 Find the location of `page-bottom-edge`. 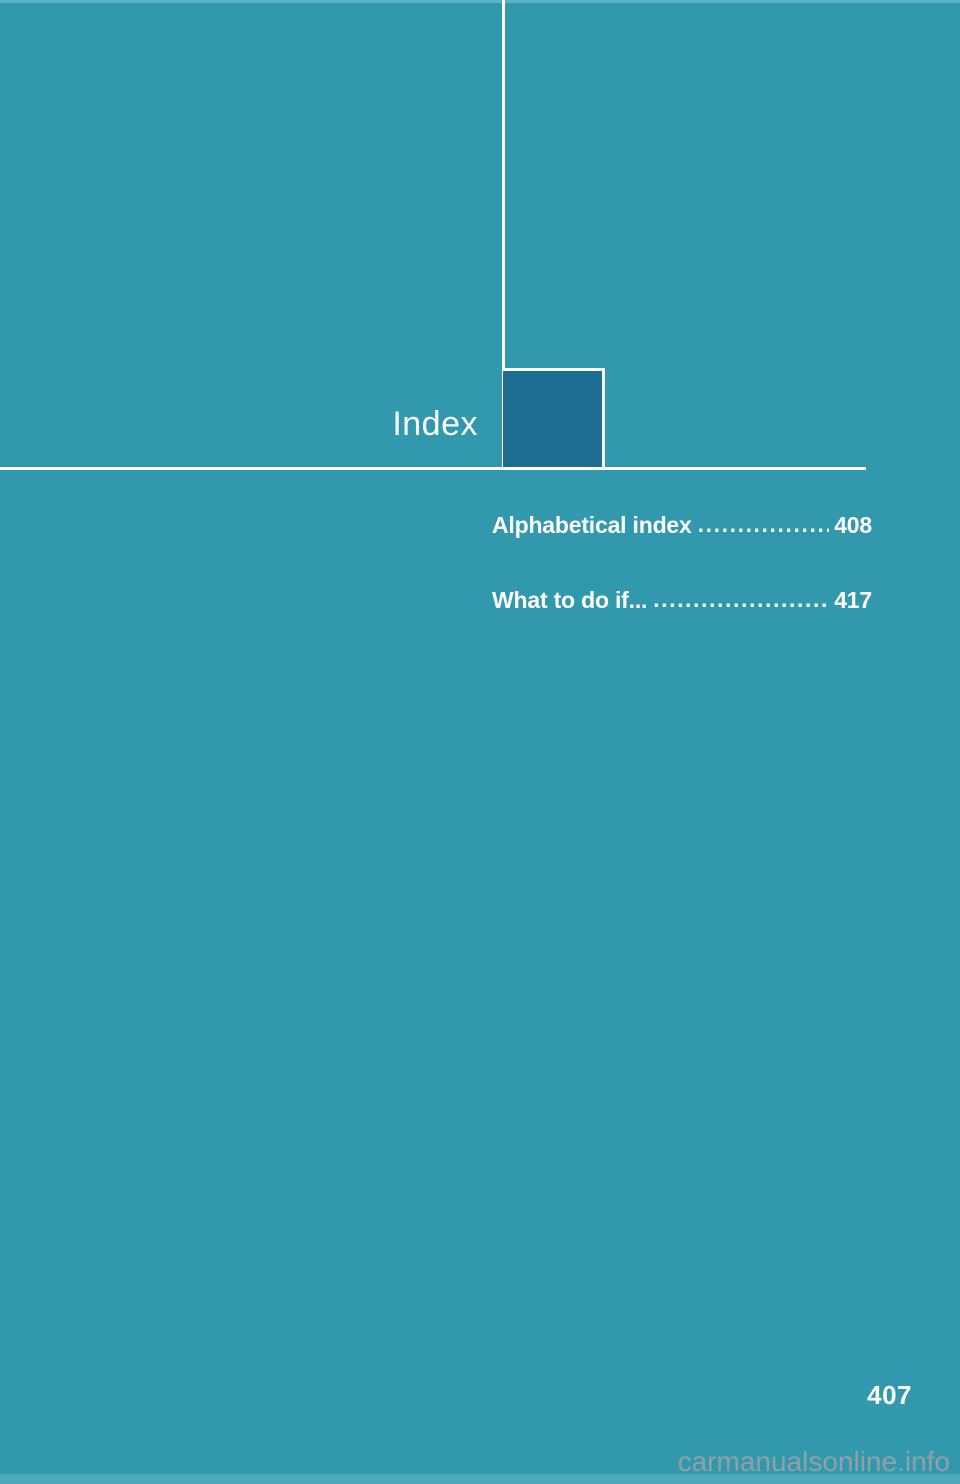

page-bottom-edge is located at coordinates (480, 1479).